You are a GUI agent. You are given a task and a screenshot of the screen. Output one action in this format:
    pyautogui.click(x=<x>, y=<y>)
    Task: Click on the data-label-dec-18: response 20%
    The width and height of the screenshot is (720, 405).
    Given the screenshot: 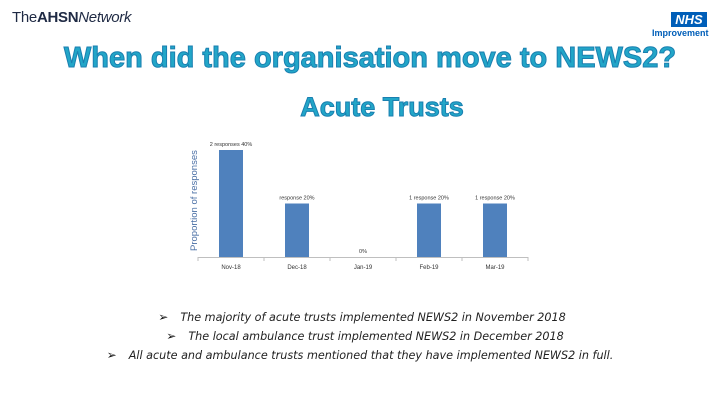 What is the action you would take?
    pyautogui.click(x=296, y=199)
    